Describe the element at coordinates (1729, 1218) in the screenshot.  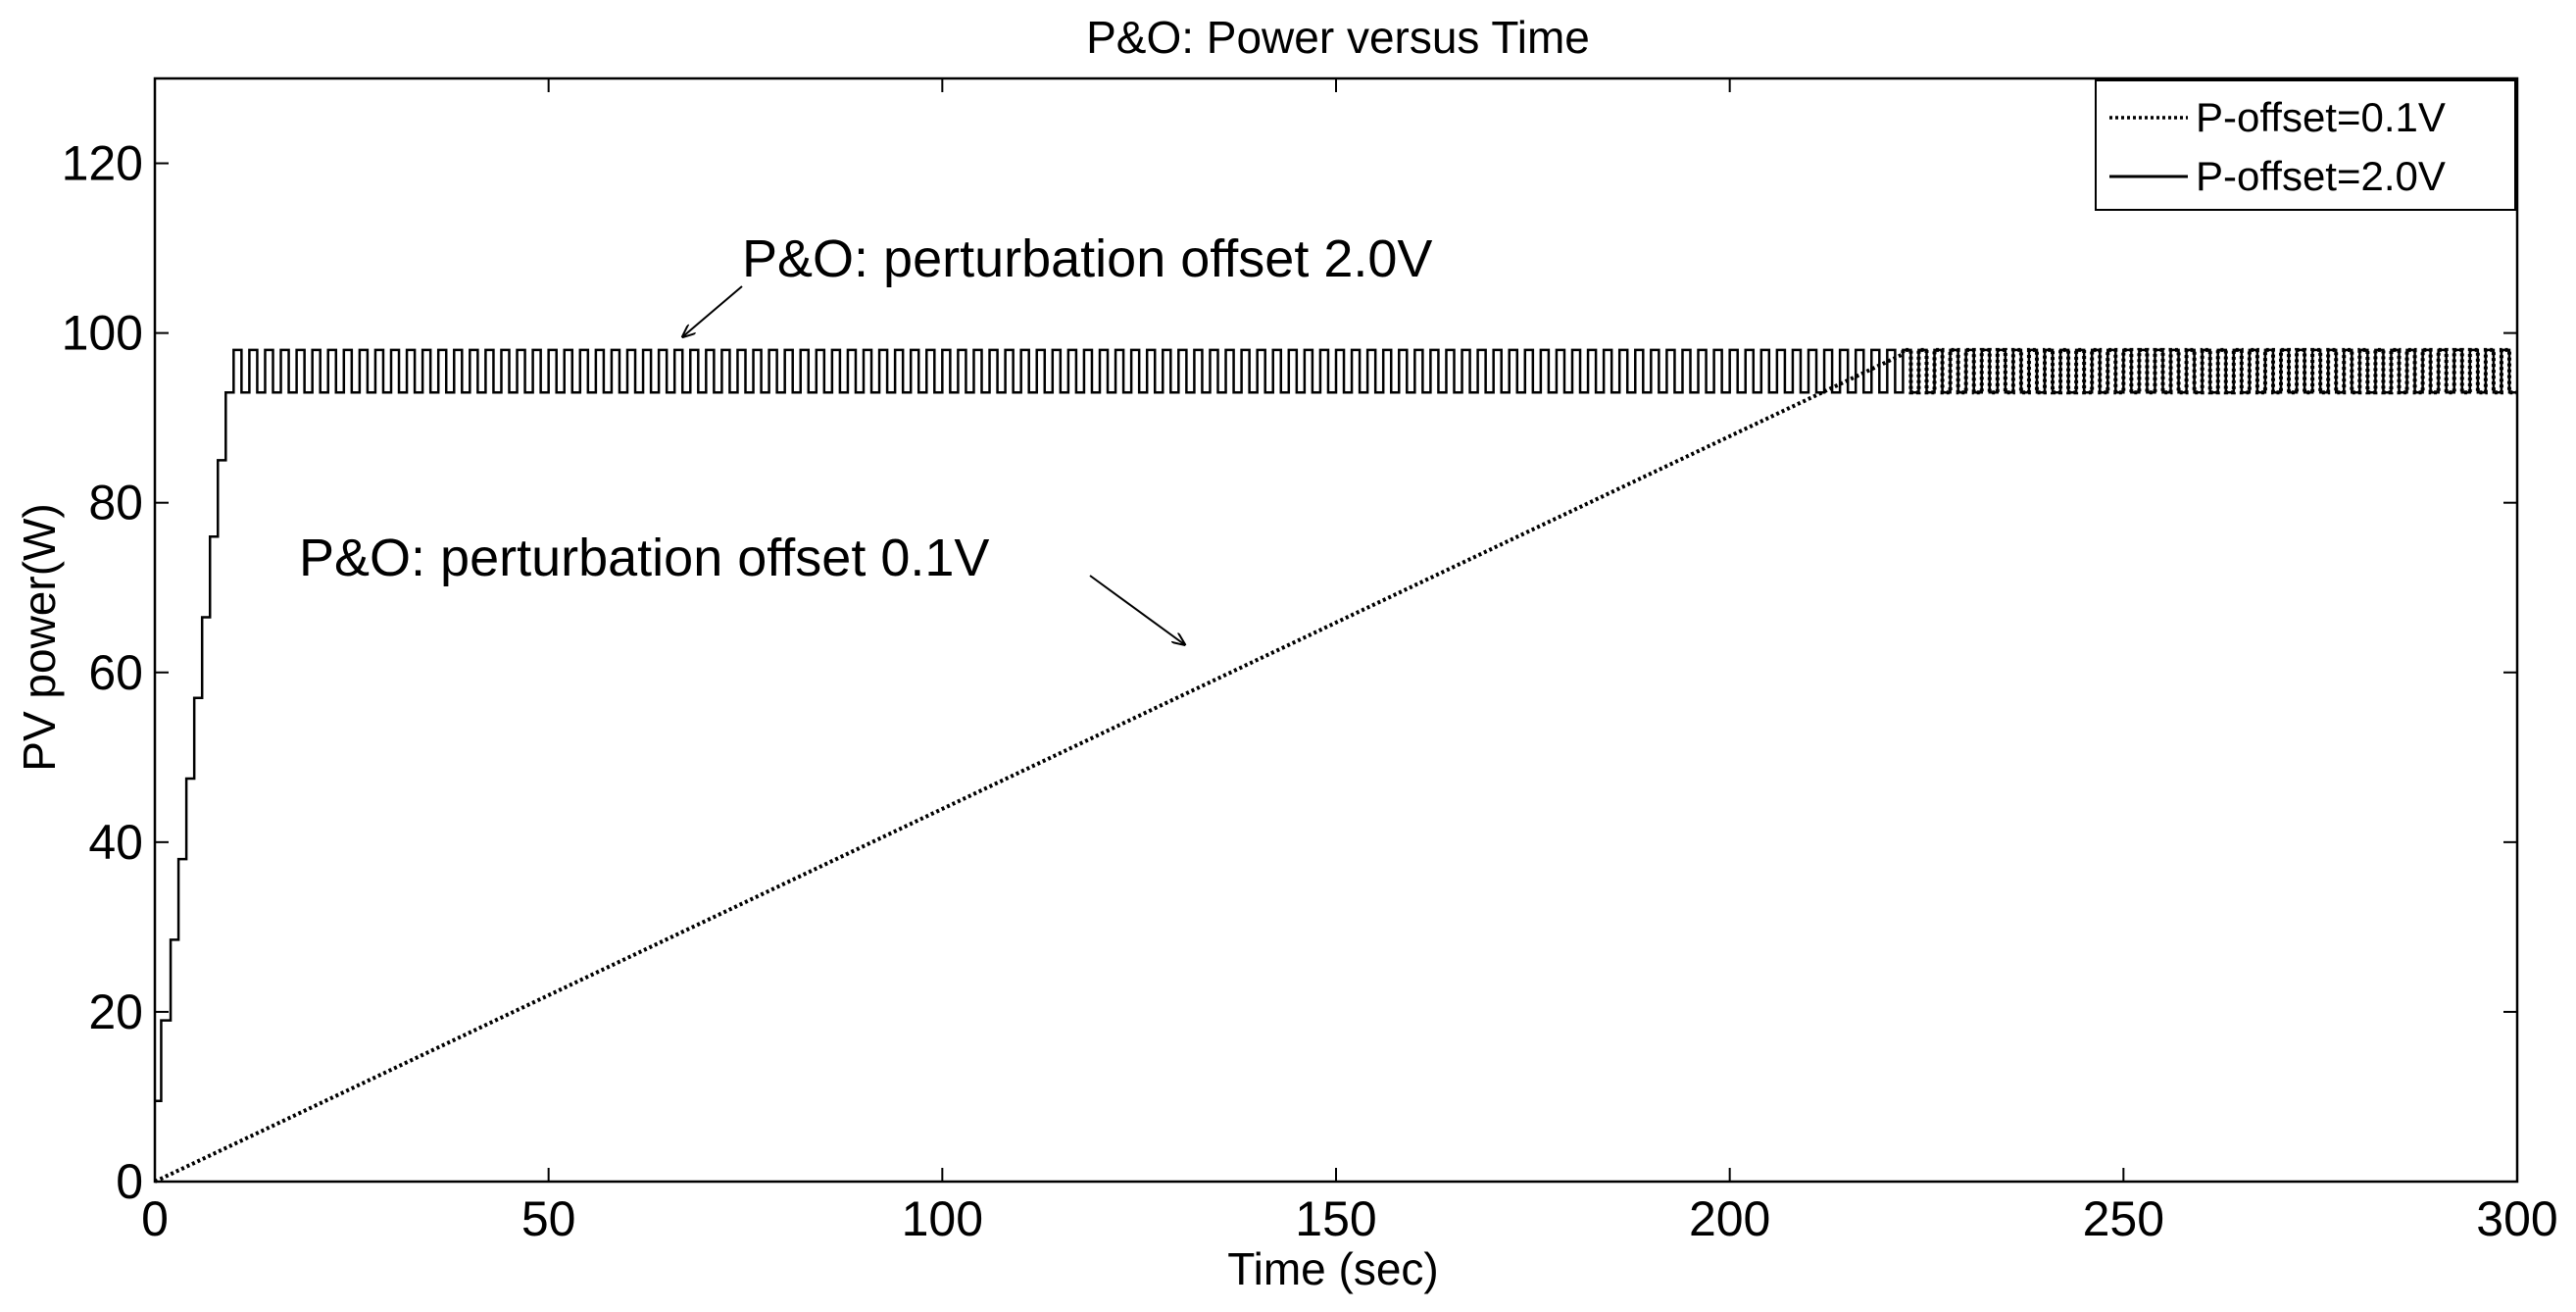
I see `x-tick-label: 200` at that location.